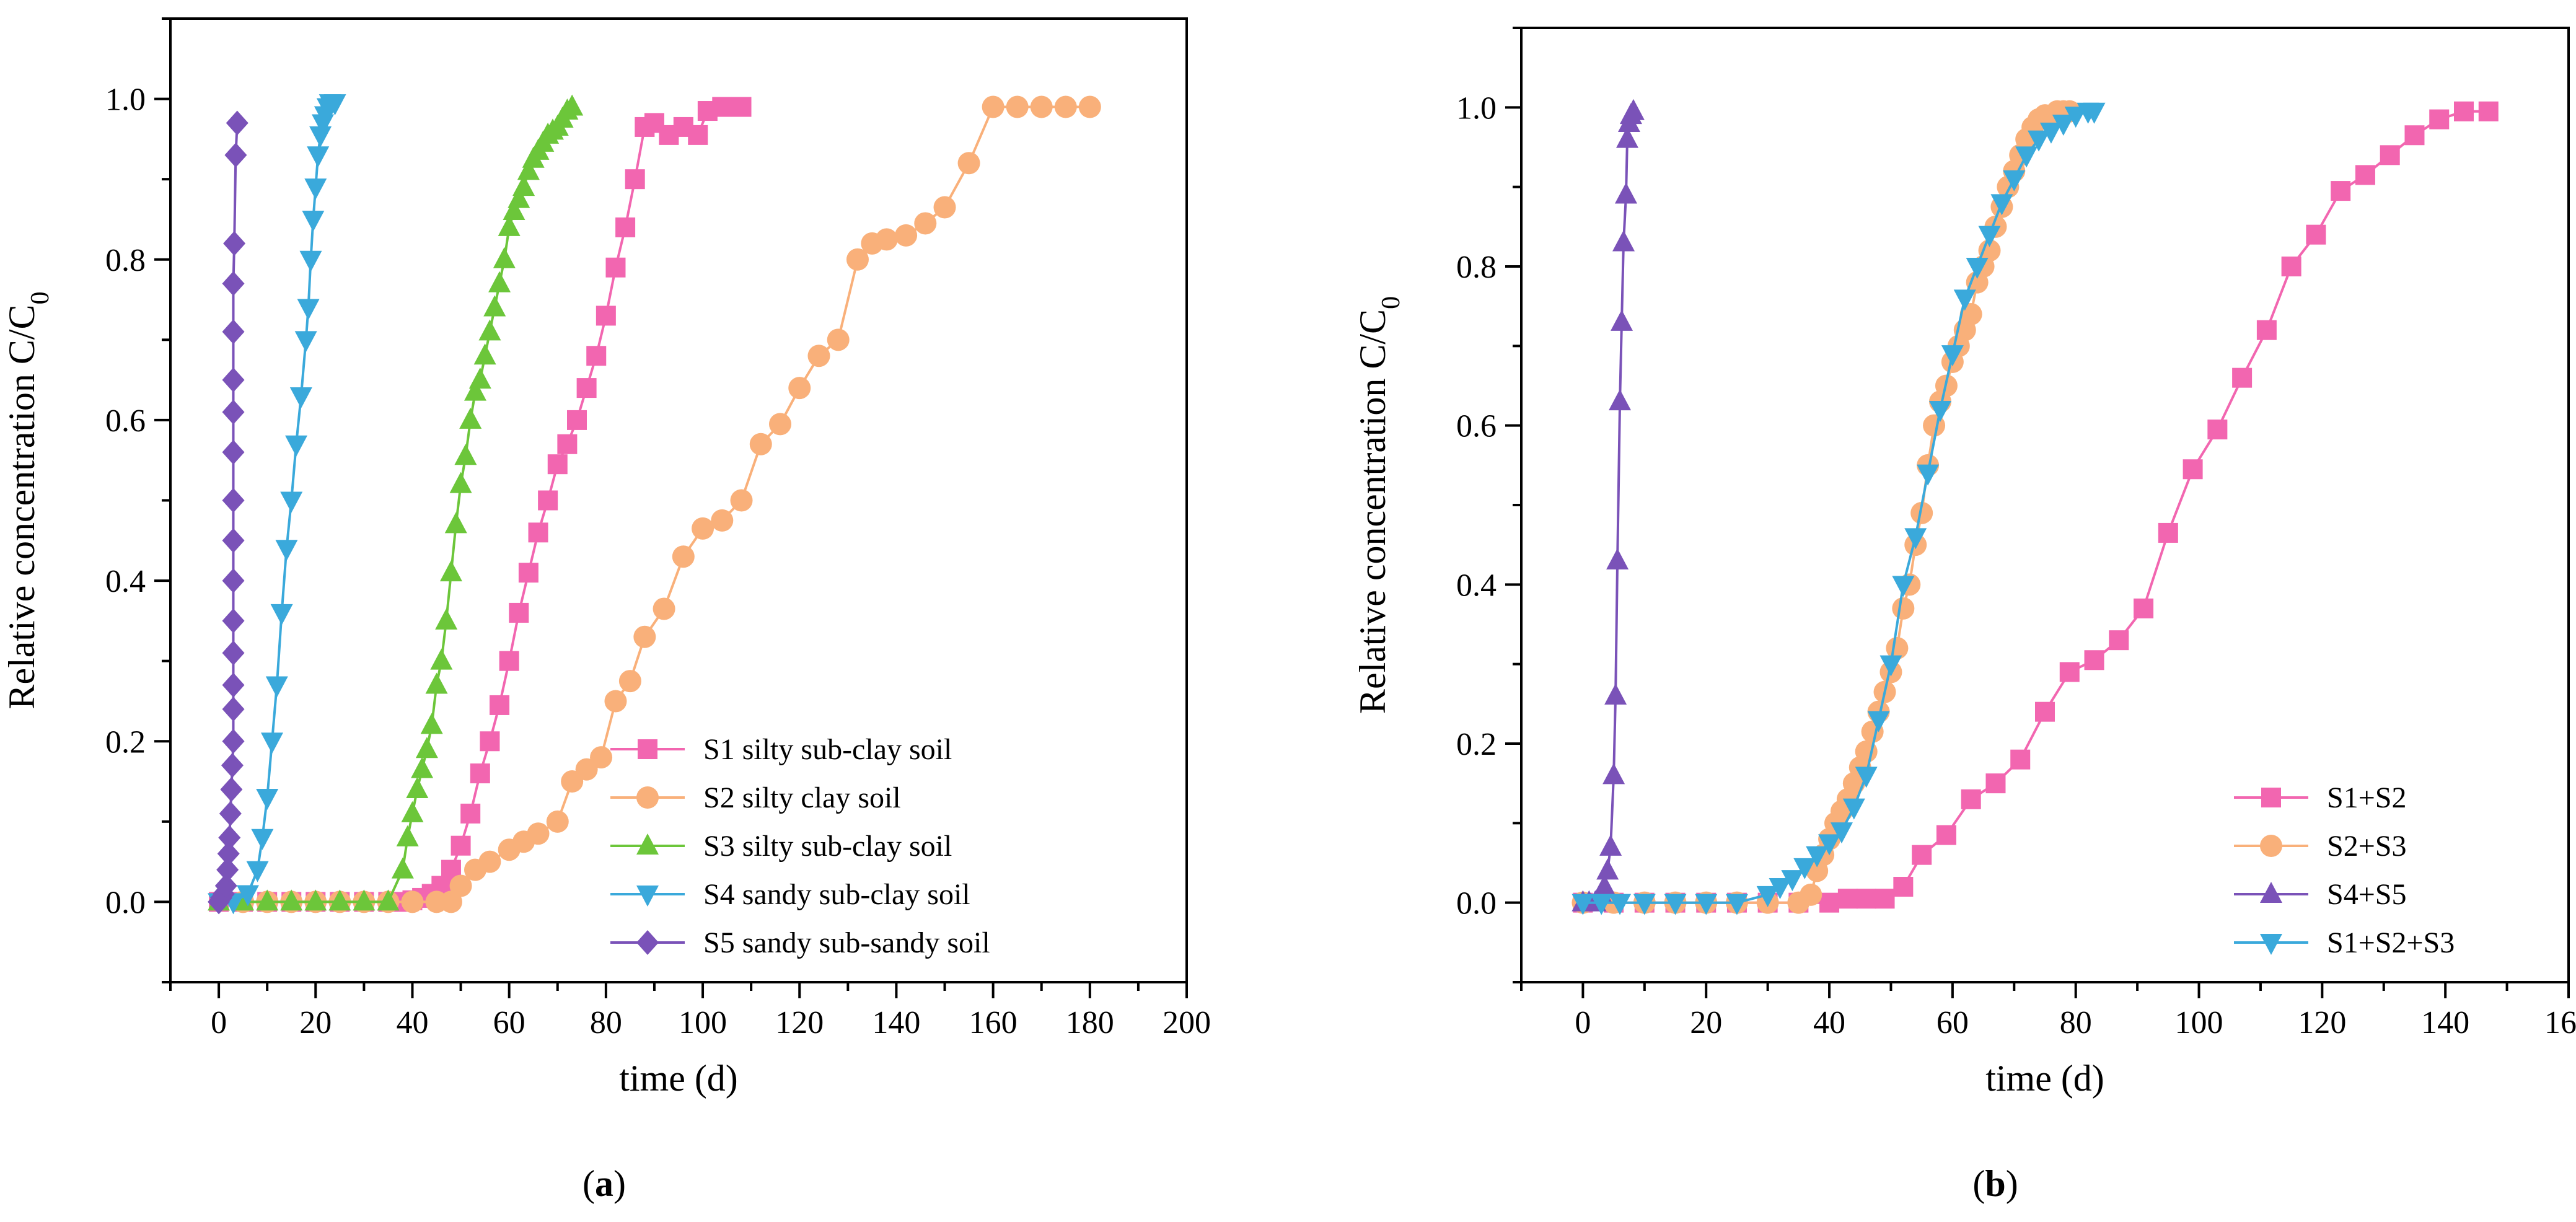  I want to click on legend-label-b-4: S1+S2+S3, so click(2391, 942).